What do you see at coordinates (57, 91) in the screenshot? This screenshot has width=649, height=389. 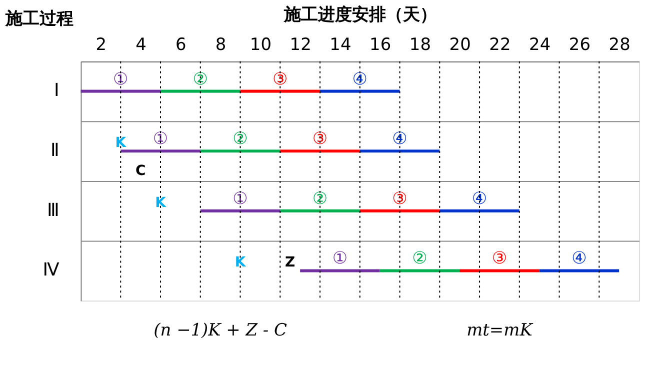 I see `y-tick-label: Ⅰ` at bounding box center [57, 91].